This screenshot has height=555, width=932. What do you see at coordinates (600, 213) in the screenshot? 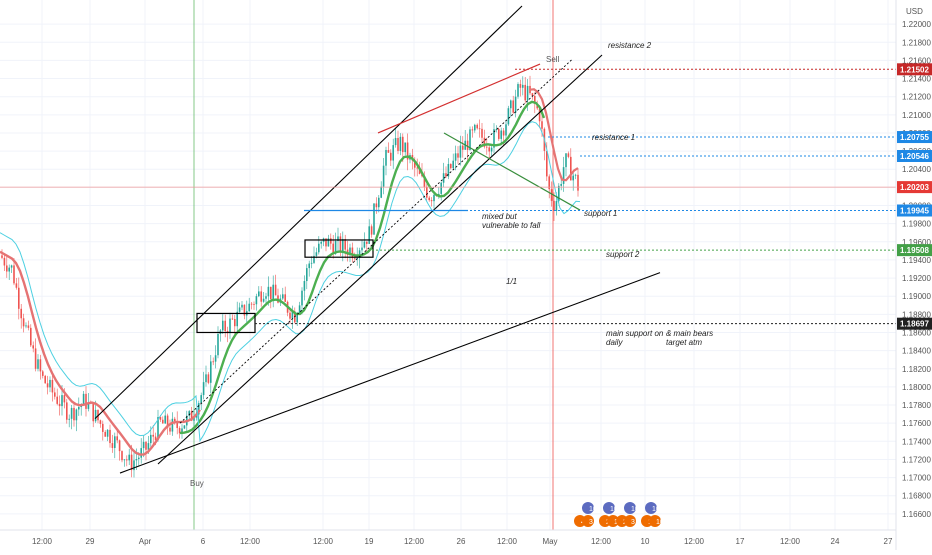
I see `label-support-1: support 1` at bounding box center [600, 213].